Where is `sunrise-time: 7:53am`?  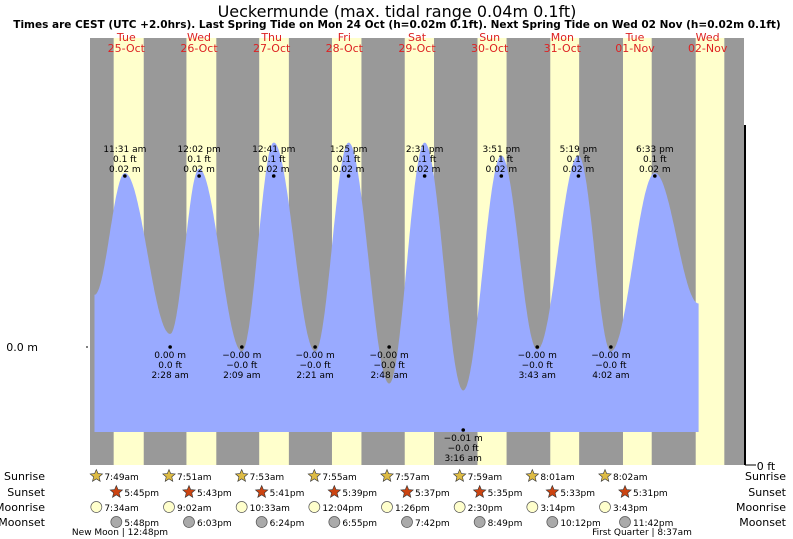
sunrise-time: 7:53am is located at coordinates (267, 478).